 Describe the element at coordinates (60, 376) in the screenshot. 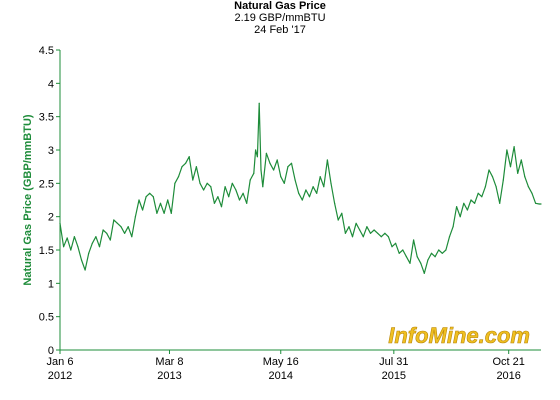

I see `x-tick-year-label: 2012` at that location.